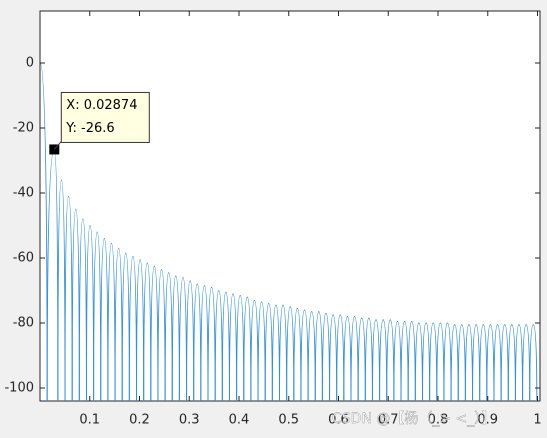 This screenshot has width=547, height=438. What do you see at coordinates (139, 420) in the screenshot?
I see `x-tick-label: 0.2` at bounding box center [139, 420].